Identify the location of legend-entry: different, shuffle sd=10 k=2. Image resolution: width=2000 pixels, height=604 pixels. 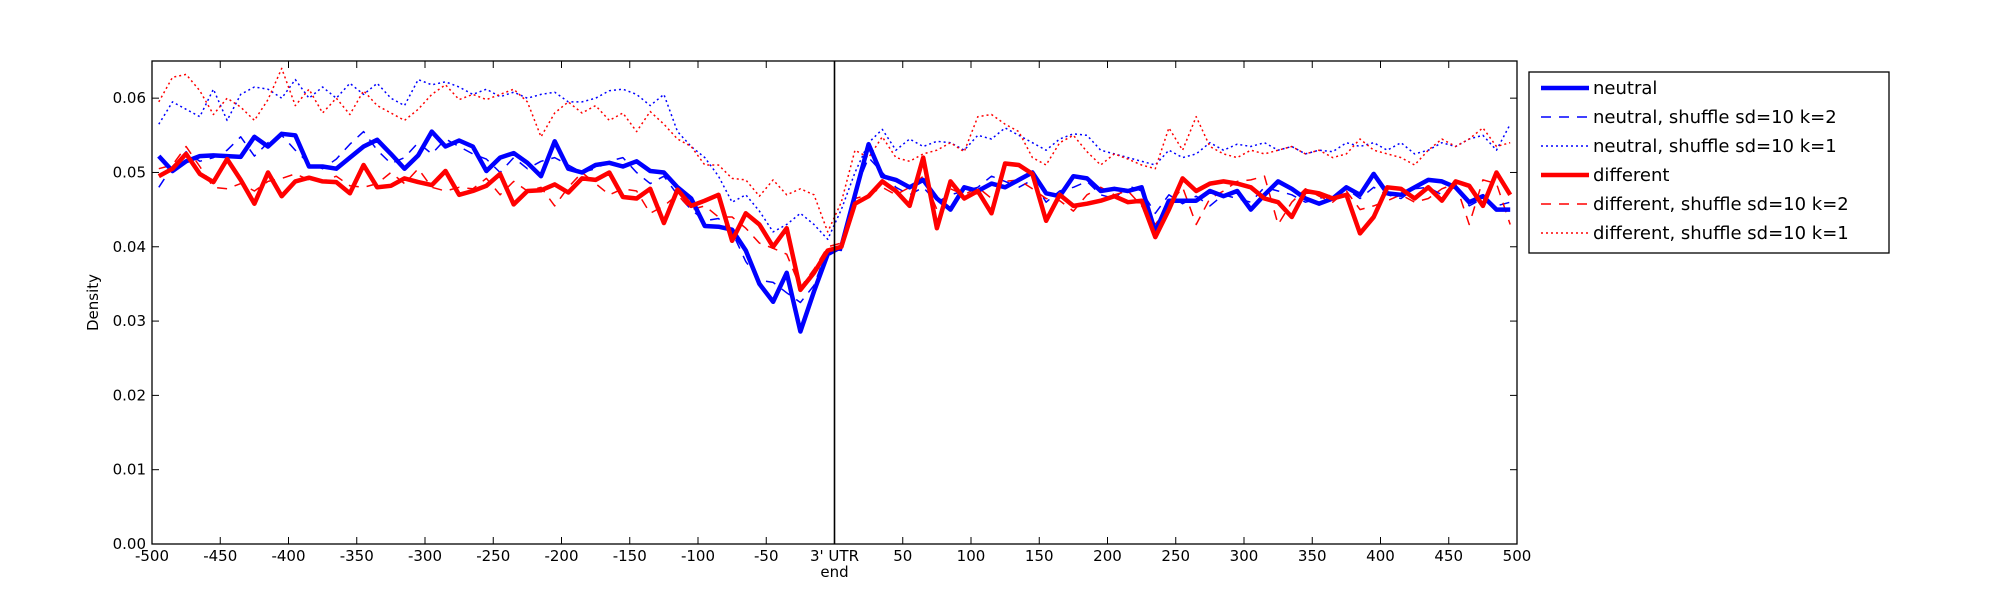
(1721, 204).